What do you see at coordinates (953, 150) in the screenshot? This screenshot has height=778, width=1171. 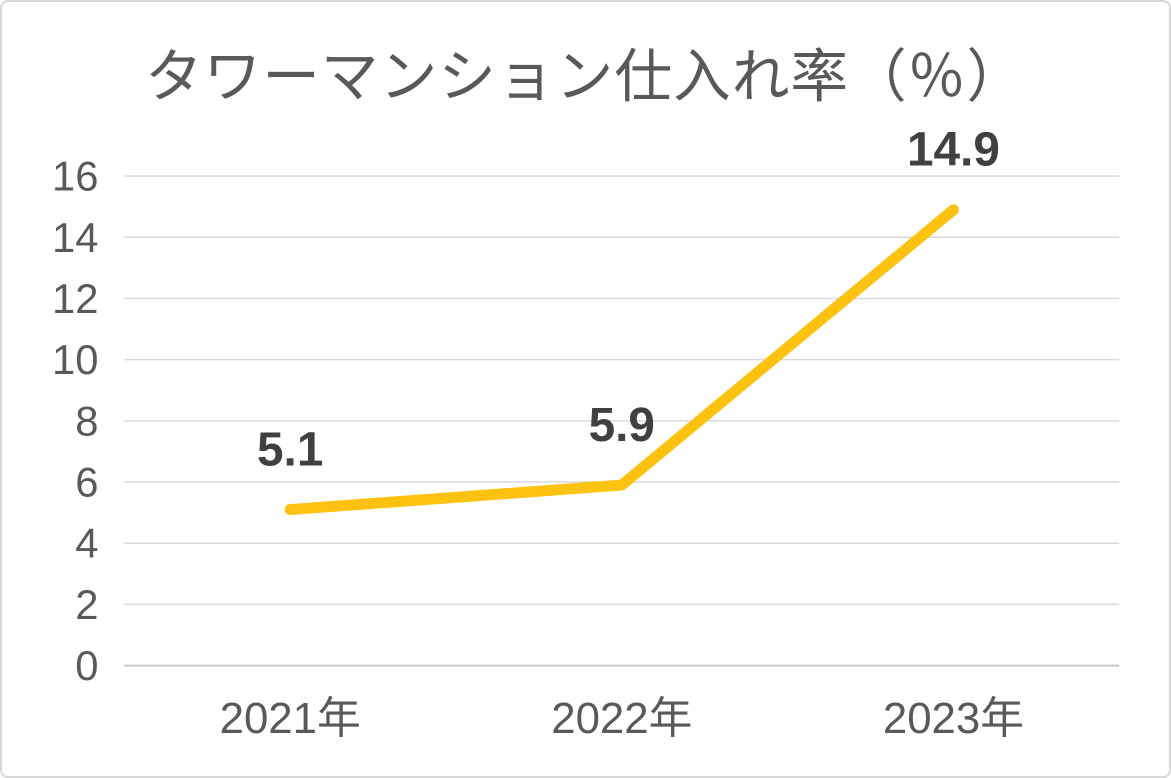 I see `data-point-label: 14.9` at bounding box center [953, 150].